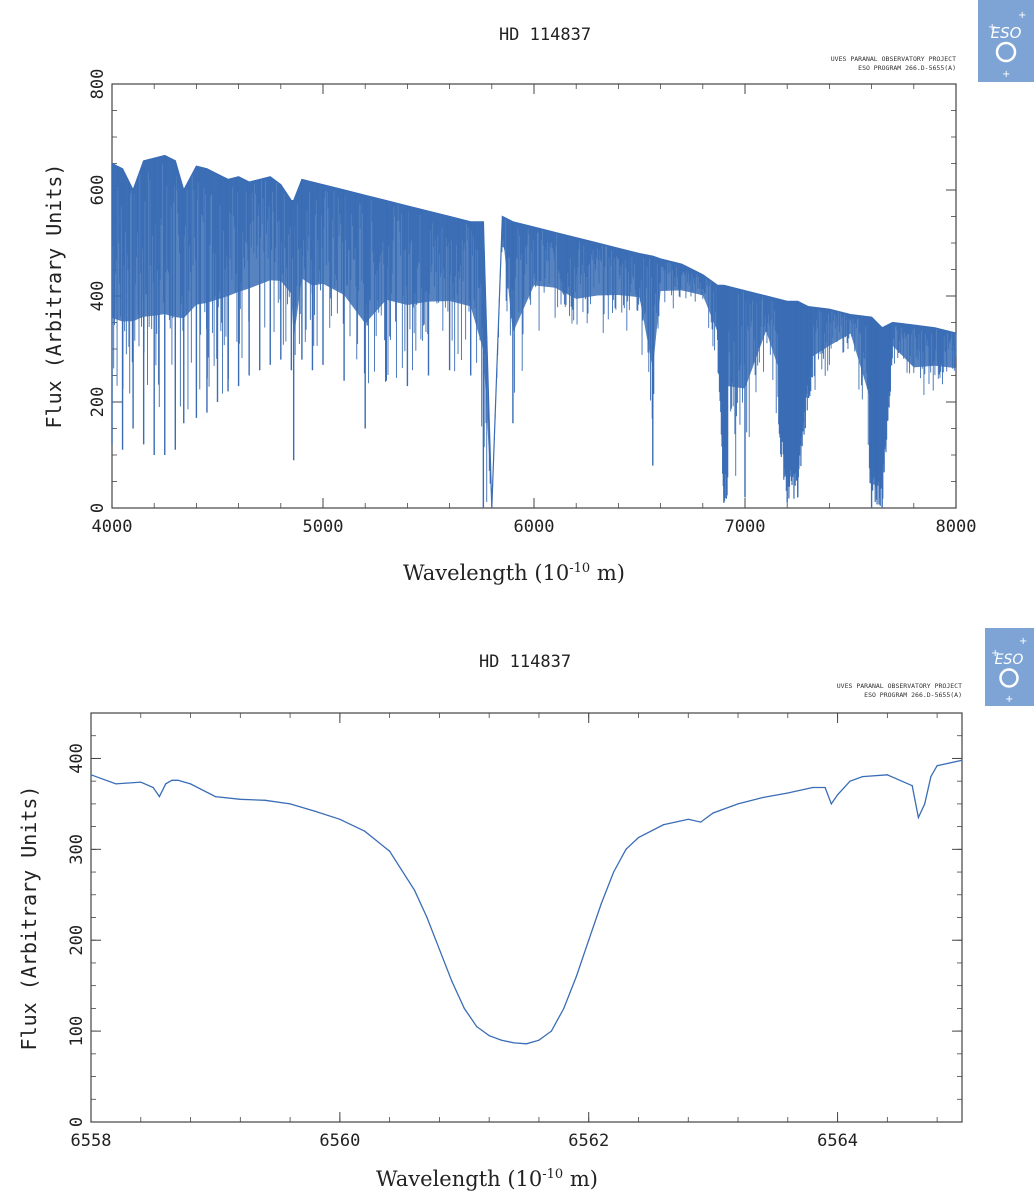  Describe the element at coordinates (98, 296) in the screenshot. I see `chart-1-y-tick-label: 400` at that location.